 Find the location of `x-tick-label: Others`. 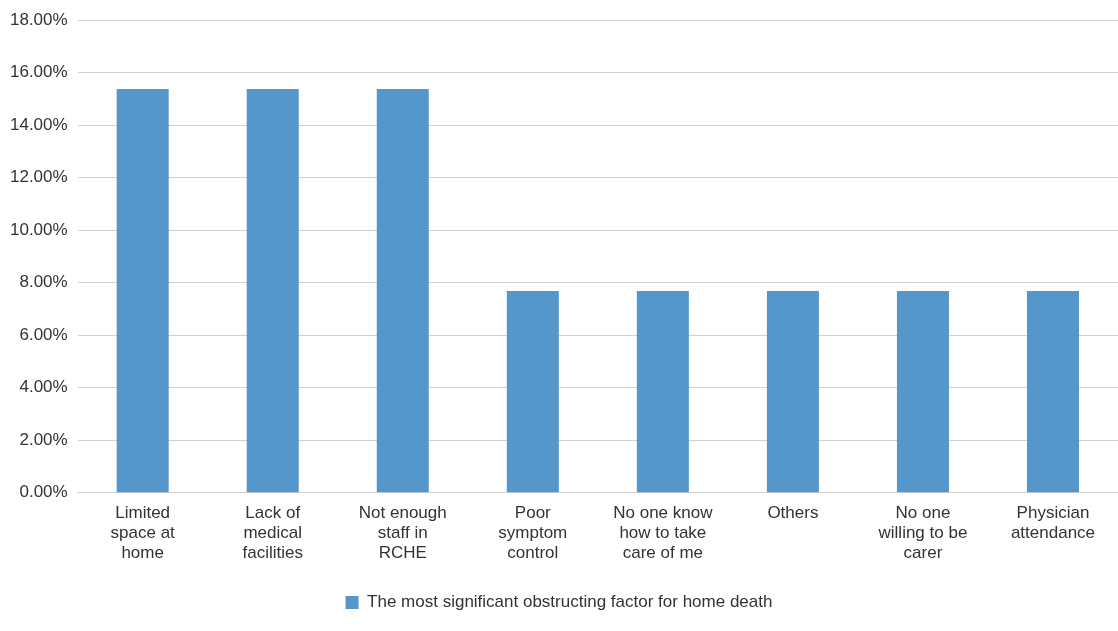

x-tick-label: Others is located at coordinates (793, 512).